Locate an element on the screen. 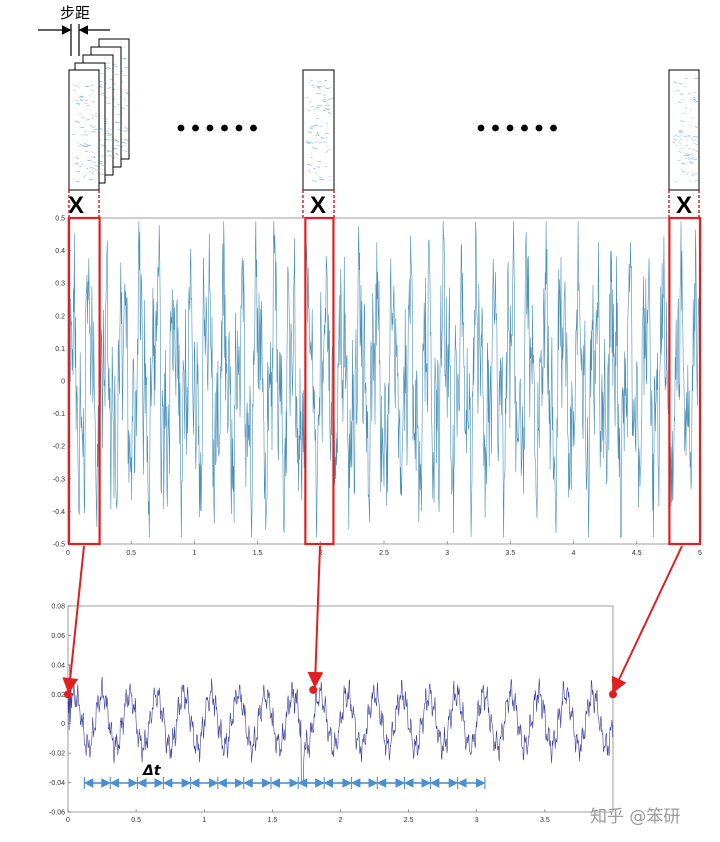  mapping-arrow-middle is located at coordinates (315, 616).